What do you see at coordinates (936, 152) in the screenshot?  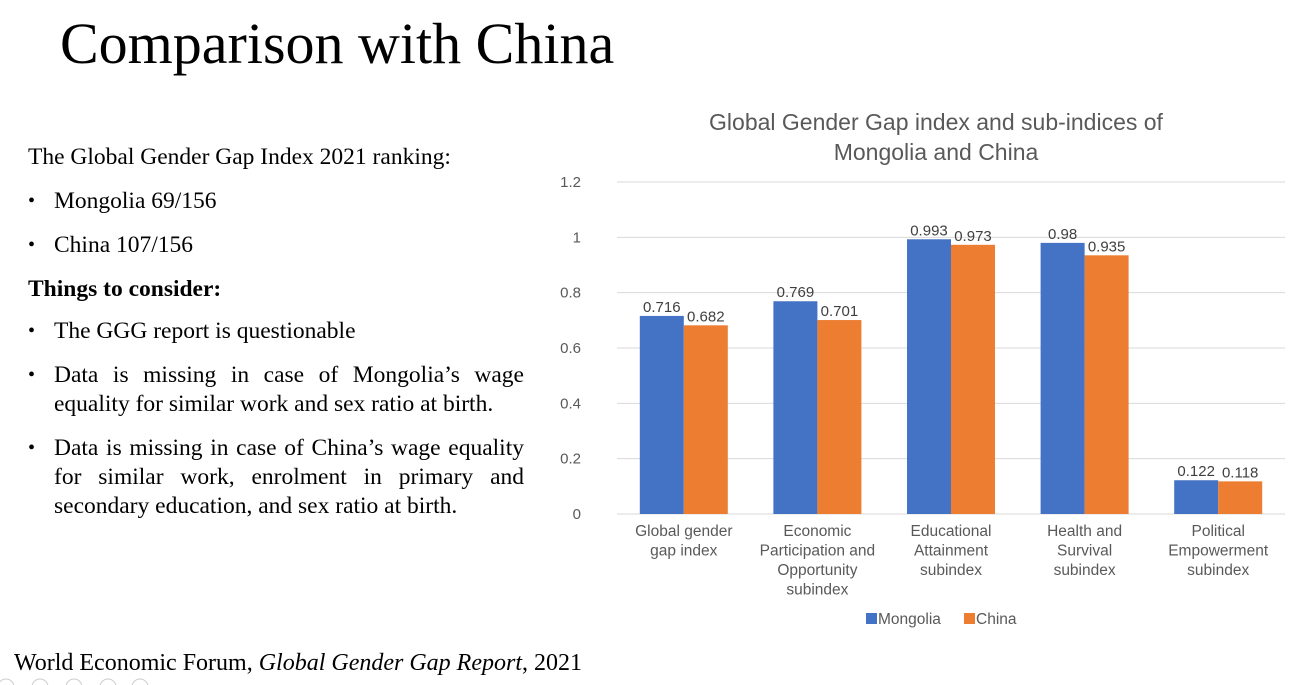 I see `chart-title-line: Mongolia and China` at bounding box center [936, 152].